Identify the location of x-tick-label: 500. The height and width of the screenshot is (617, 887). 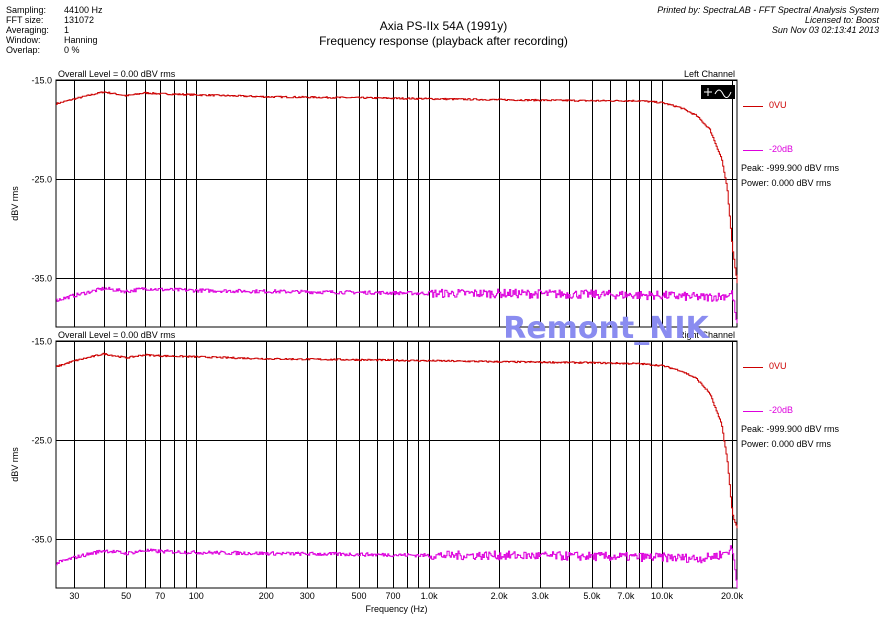
(358, 596).